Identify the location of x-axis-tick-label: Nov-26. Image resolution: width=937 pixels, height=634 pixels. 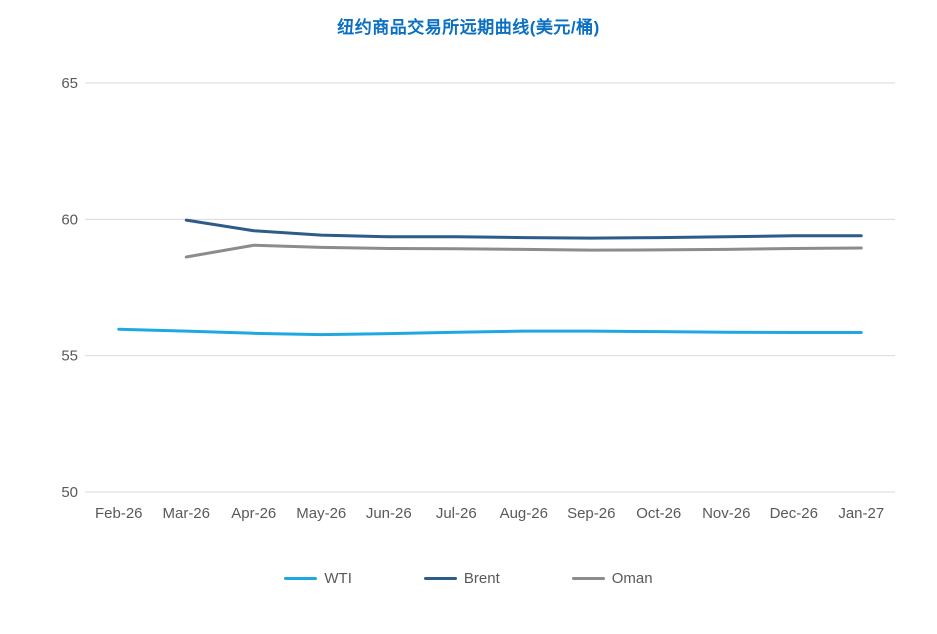
(726, 513).